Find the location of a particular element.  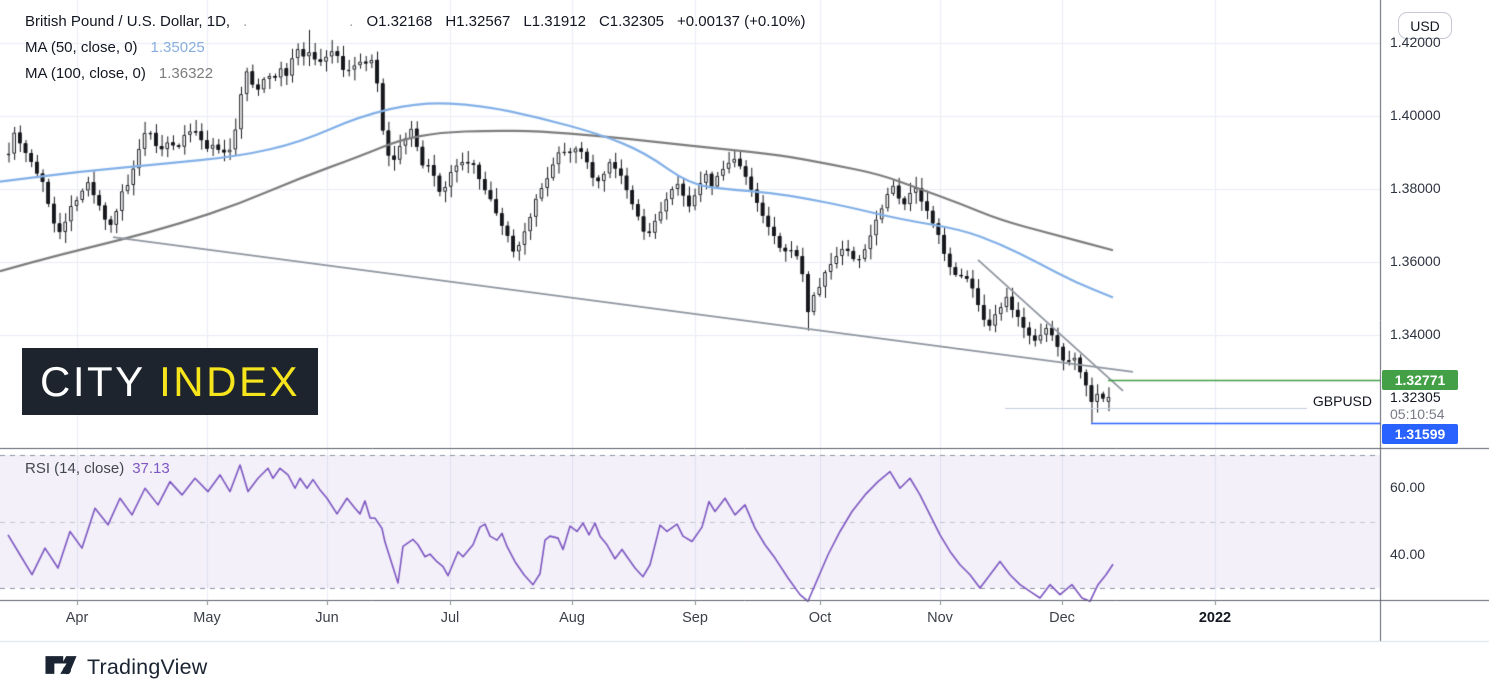

time-axis-label: Nov is located at coordinates (940, 618).